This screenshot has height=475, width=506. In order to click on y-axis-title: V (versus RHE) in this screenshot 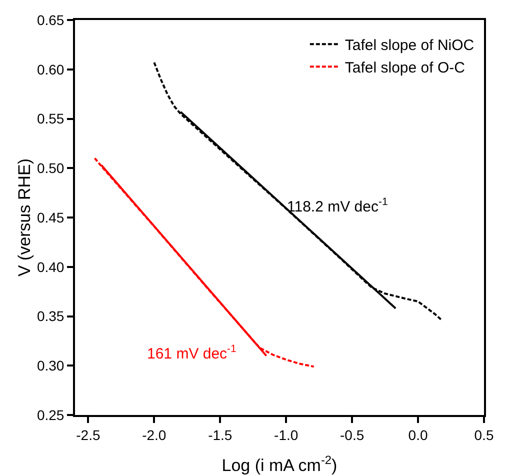, I will do `click(24, 217)`.